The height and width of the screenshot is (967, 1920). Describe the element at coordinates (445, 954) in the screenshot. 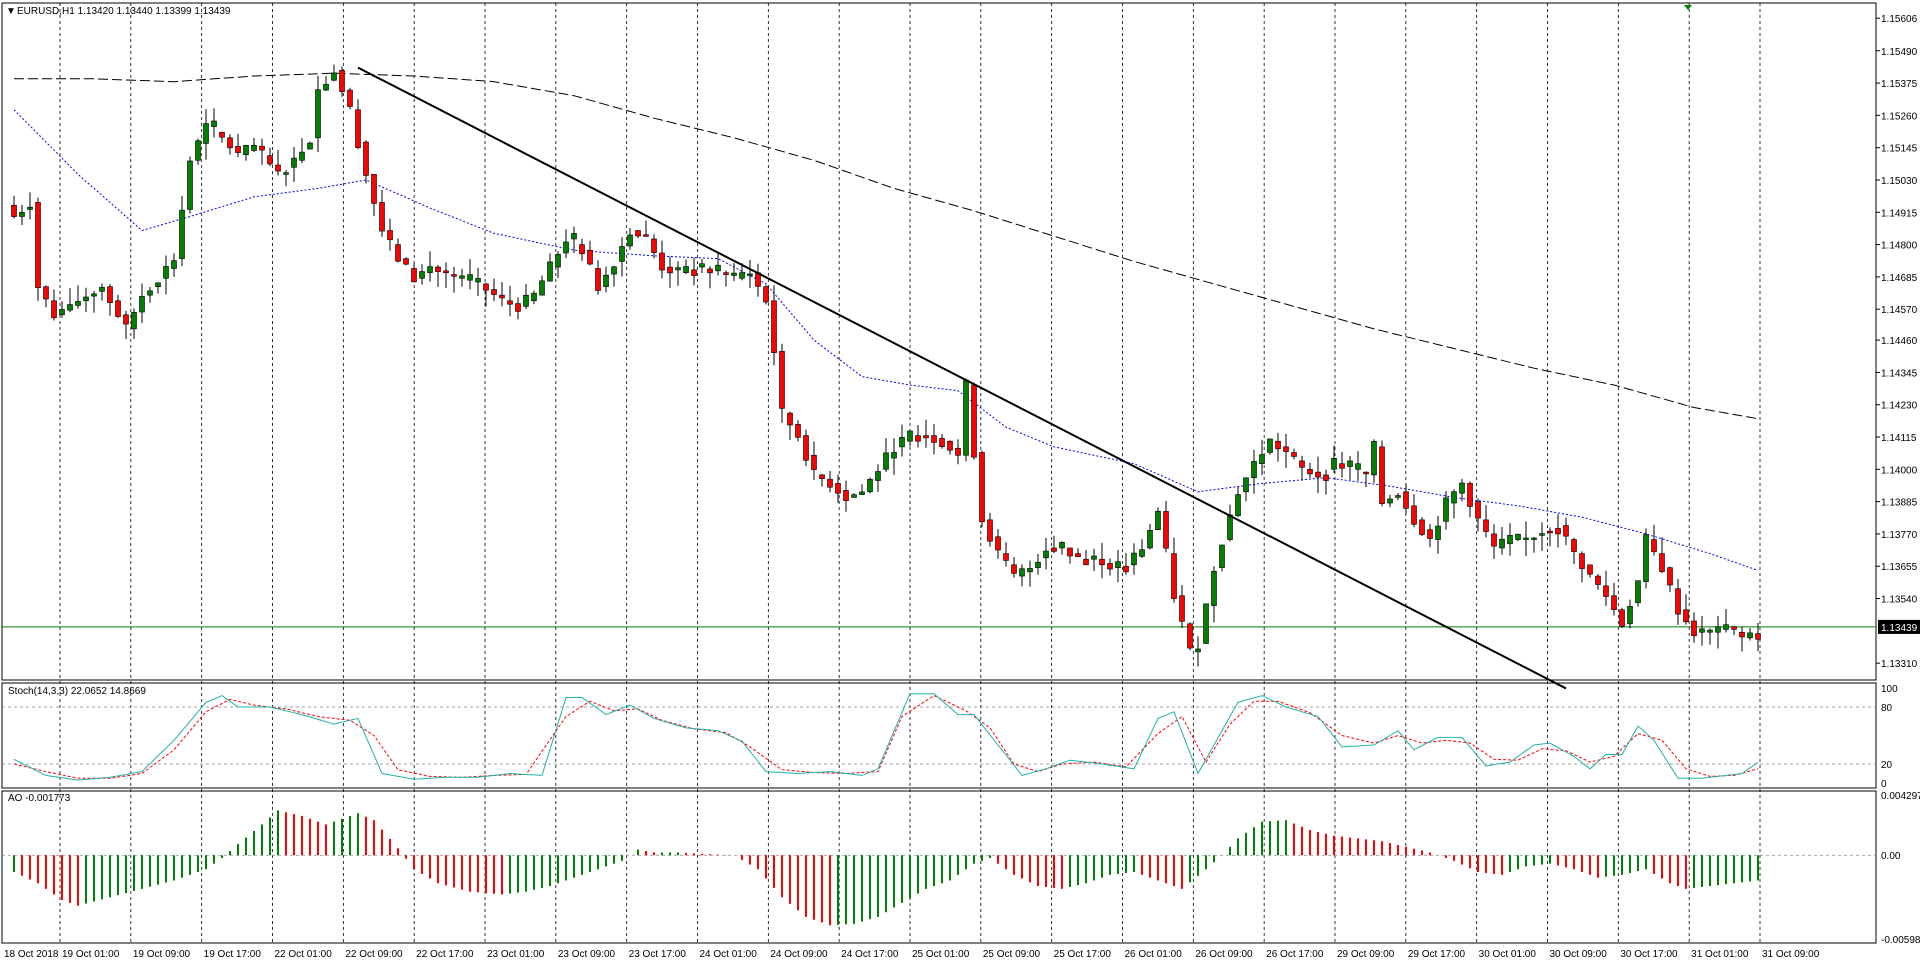

I see `x-tick-label: 22 Oct 17:00` at that location.